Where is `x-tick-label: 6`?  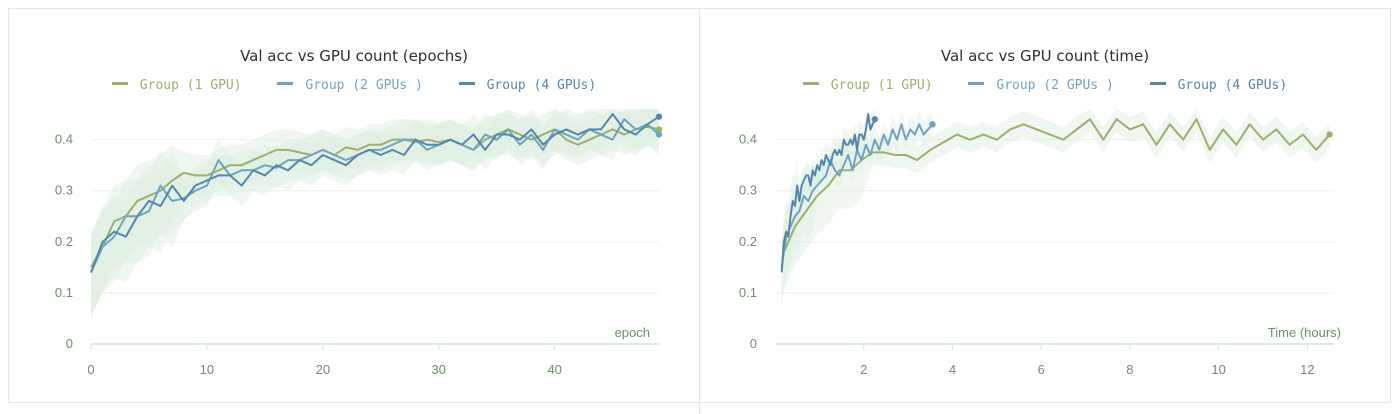
x-tick-label: 6 is located at coordinates (1041, 369).